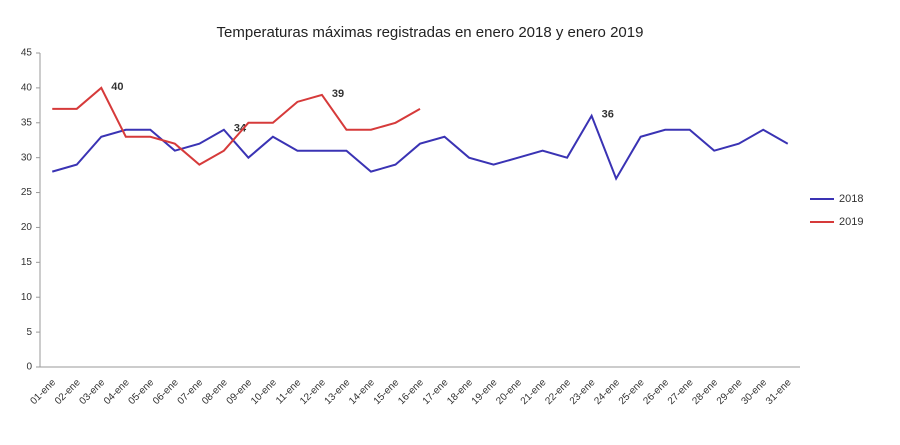 This screenshot has height=445, width=900. Describe the element at coordinates (29, 367) in the screenshot. I see `y-tick-label: 0` at that location.